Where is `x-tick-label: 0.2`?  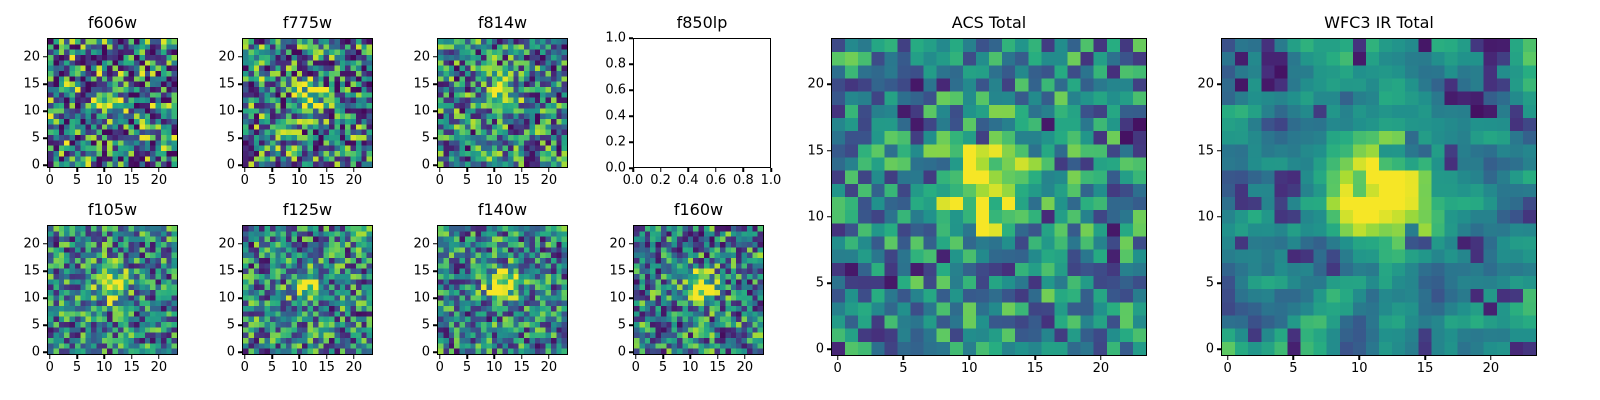 x-tick-label: 0.2 is located at coordinates (660, 180).